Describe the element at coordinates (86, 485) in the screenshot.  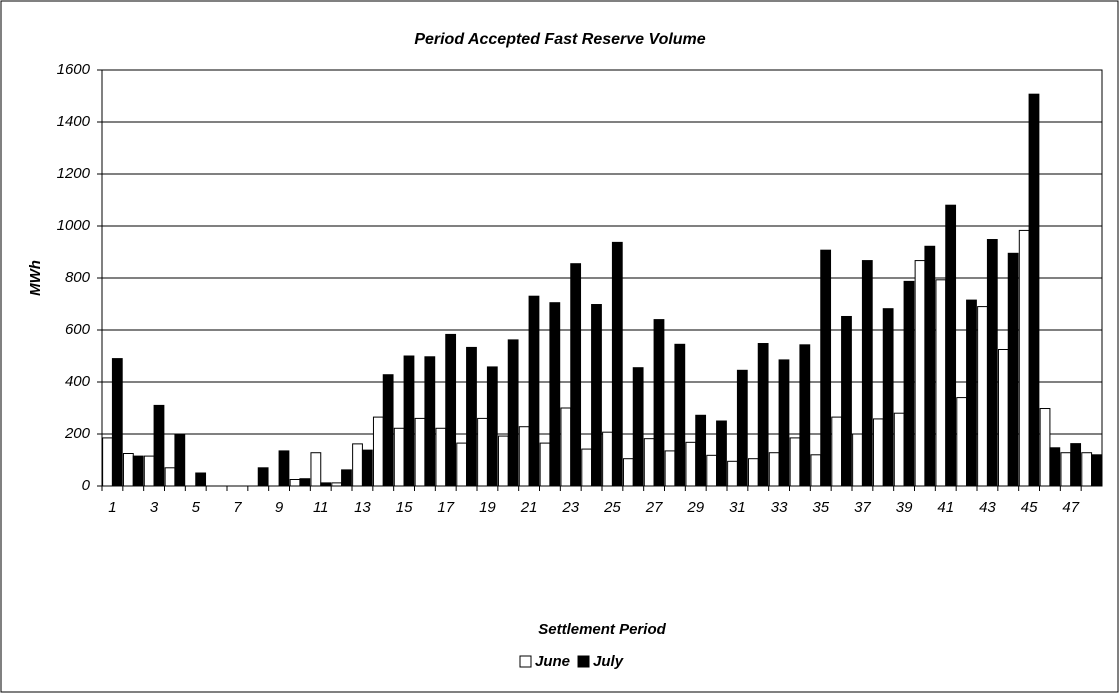
I see `y-tick-label: 0` at that location.